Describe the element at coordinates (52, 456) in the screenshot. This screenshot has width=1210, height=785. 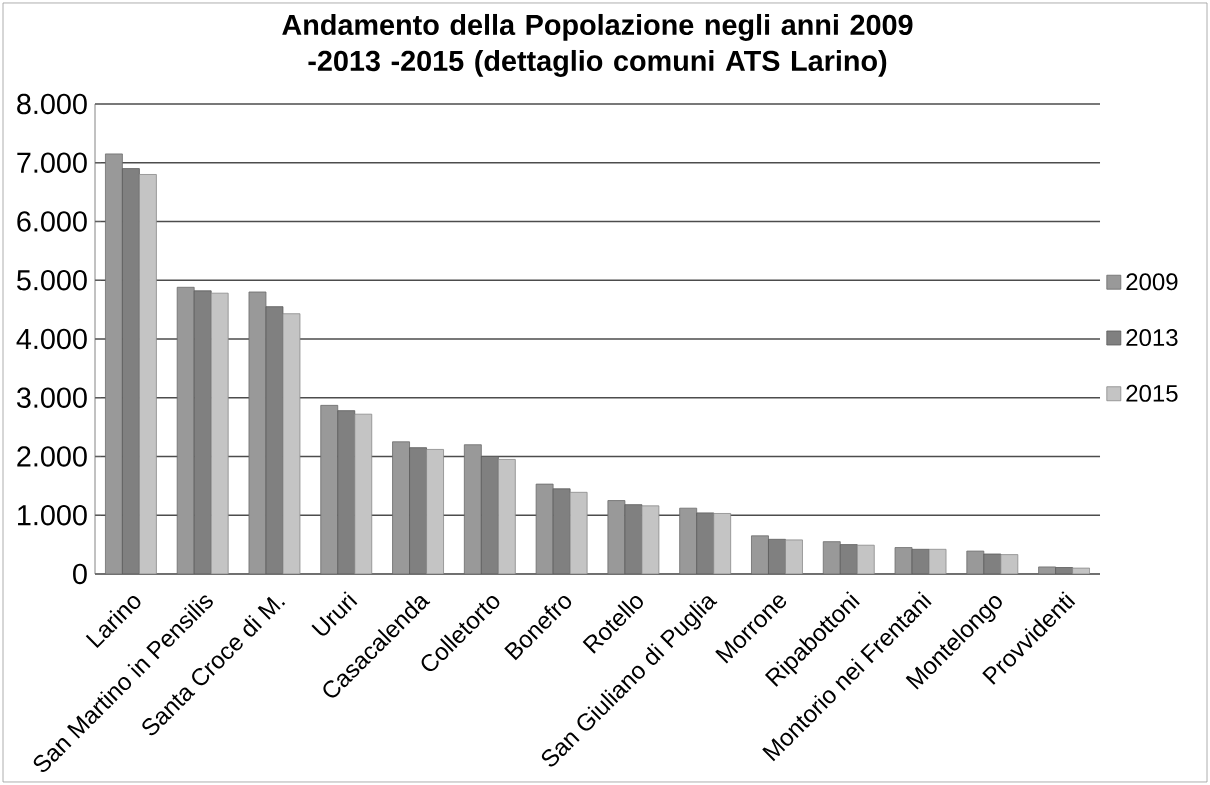
I see `y-tick-label: 2.000` at that location.